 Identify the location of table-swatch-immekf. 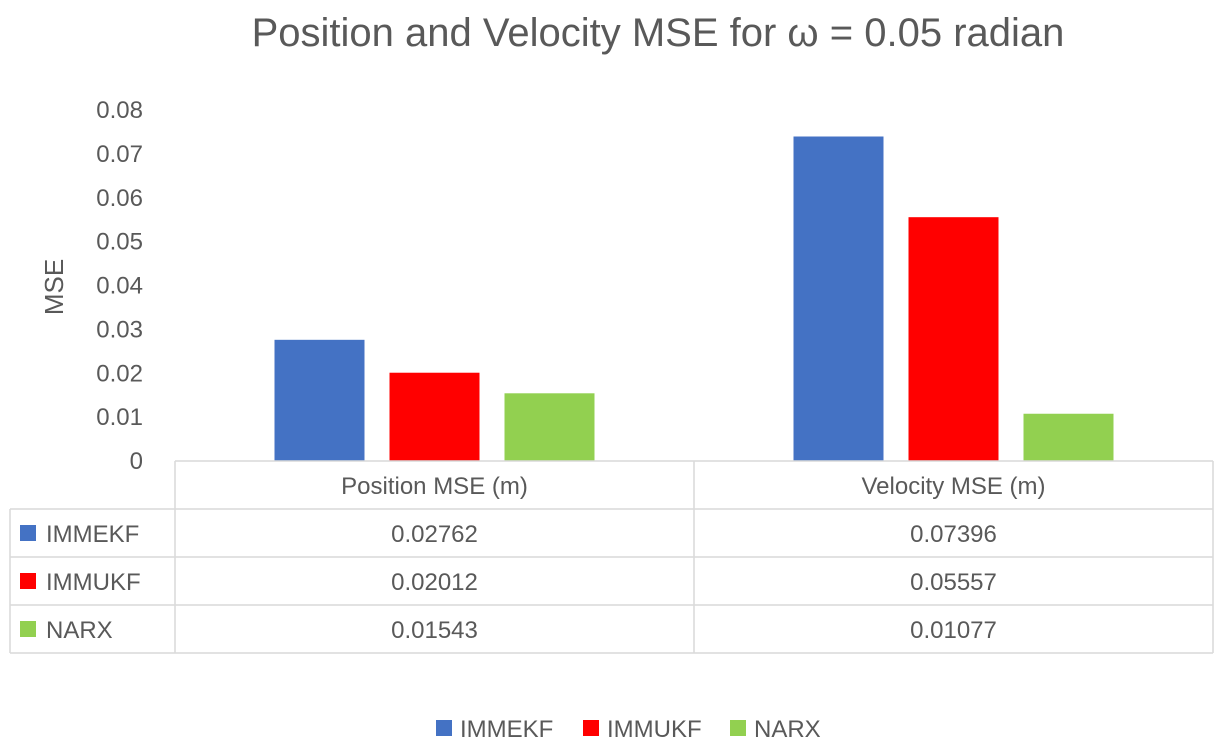
(28, 533).